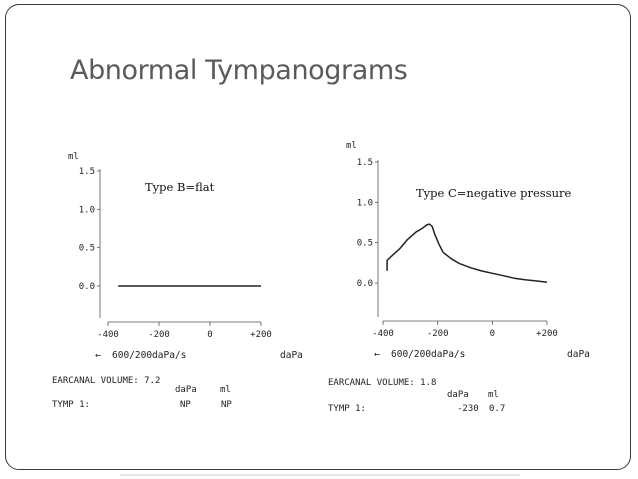 Image resolution: width=638 pixels, height=479 pixels. What do you see at coordinates (239, 70) in the screenshot?
I see `slide-title: Abnormal Tympanograms` at bounding box center [239, 70].